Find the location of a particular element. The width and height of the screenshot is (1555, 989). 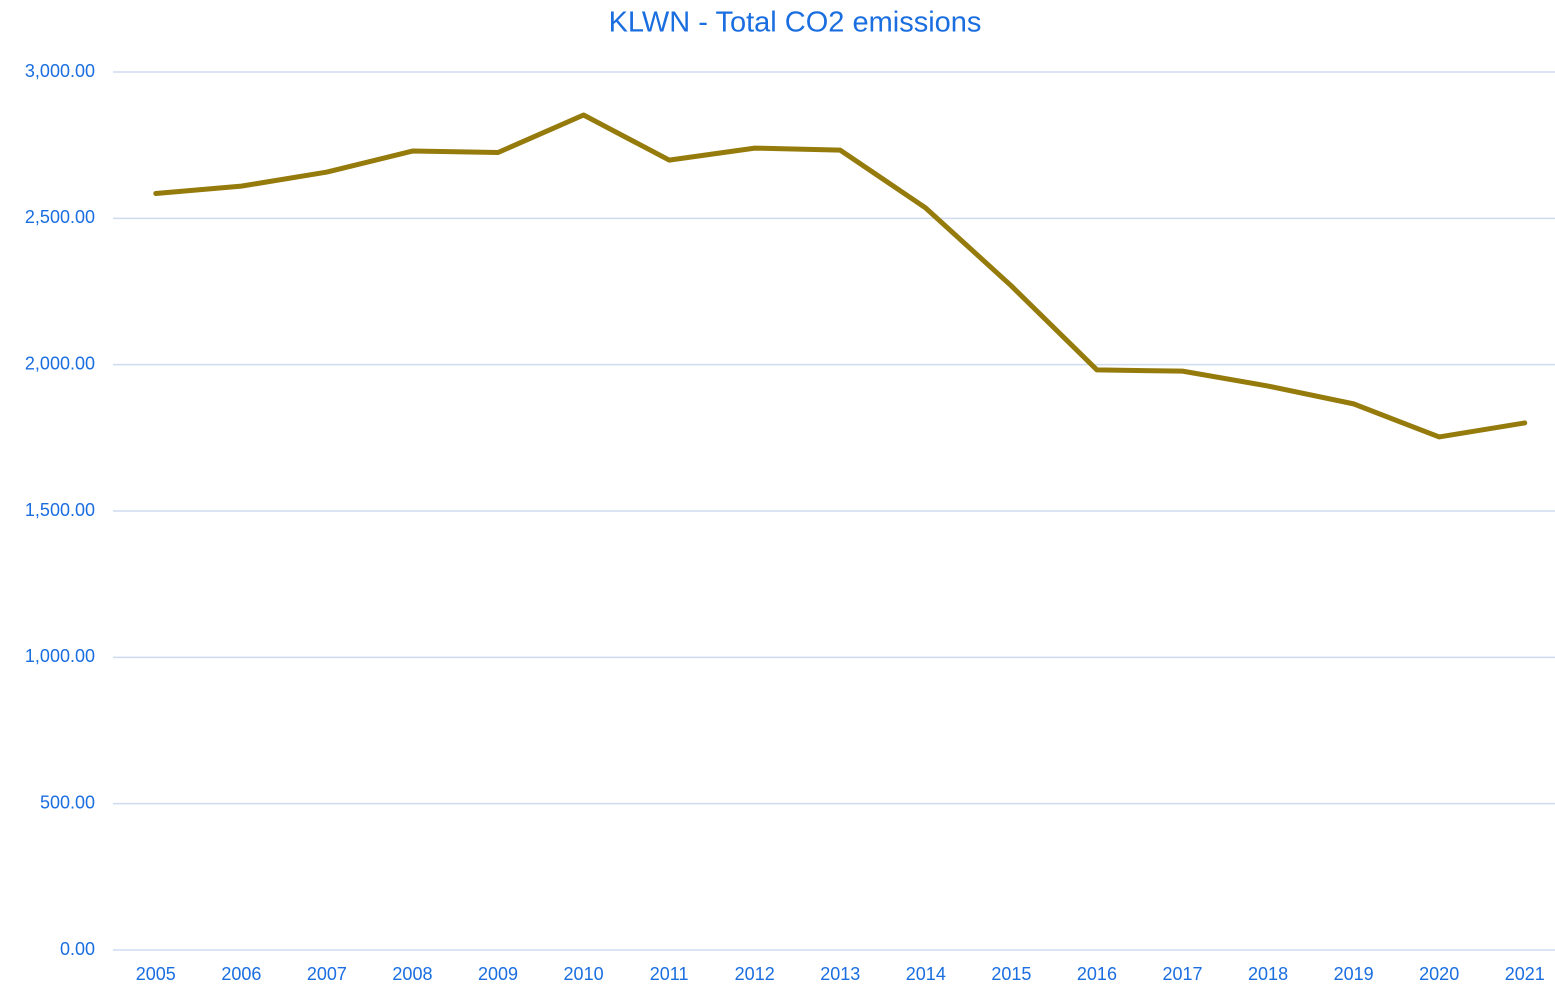

x-tick-label: 2017 is located at coordinates (1182, 974).